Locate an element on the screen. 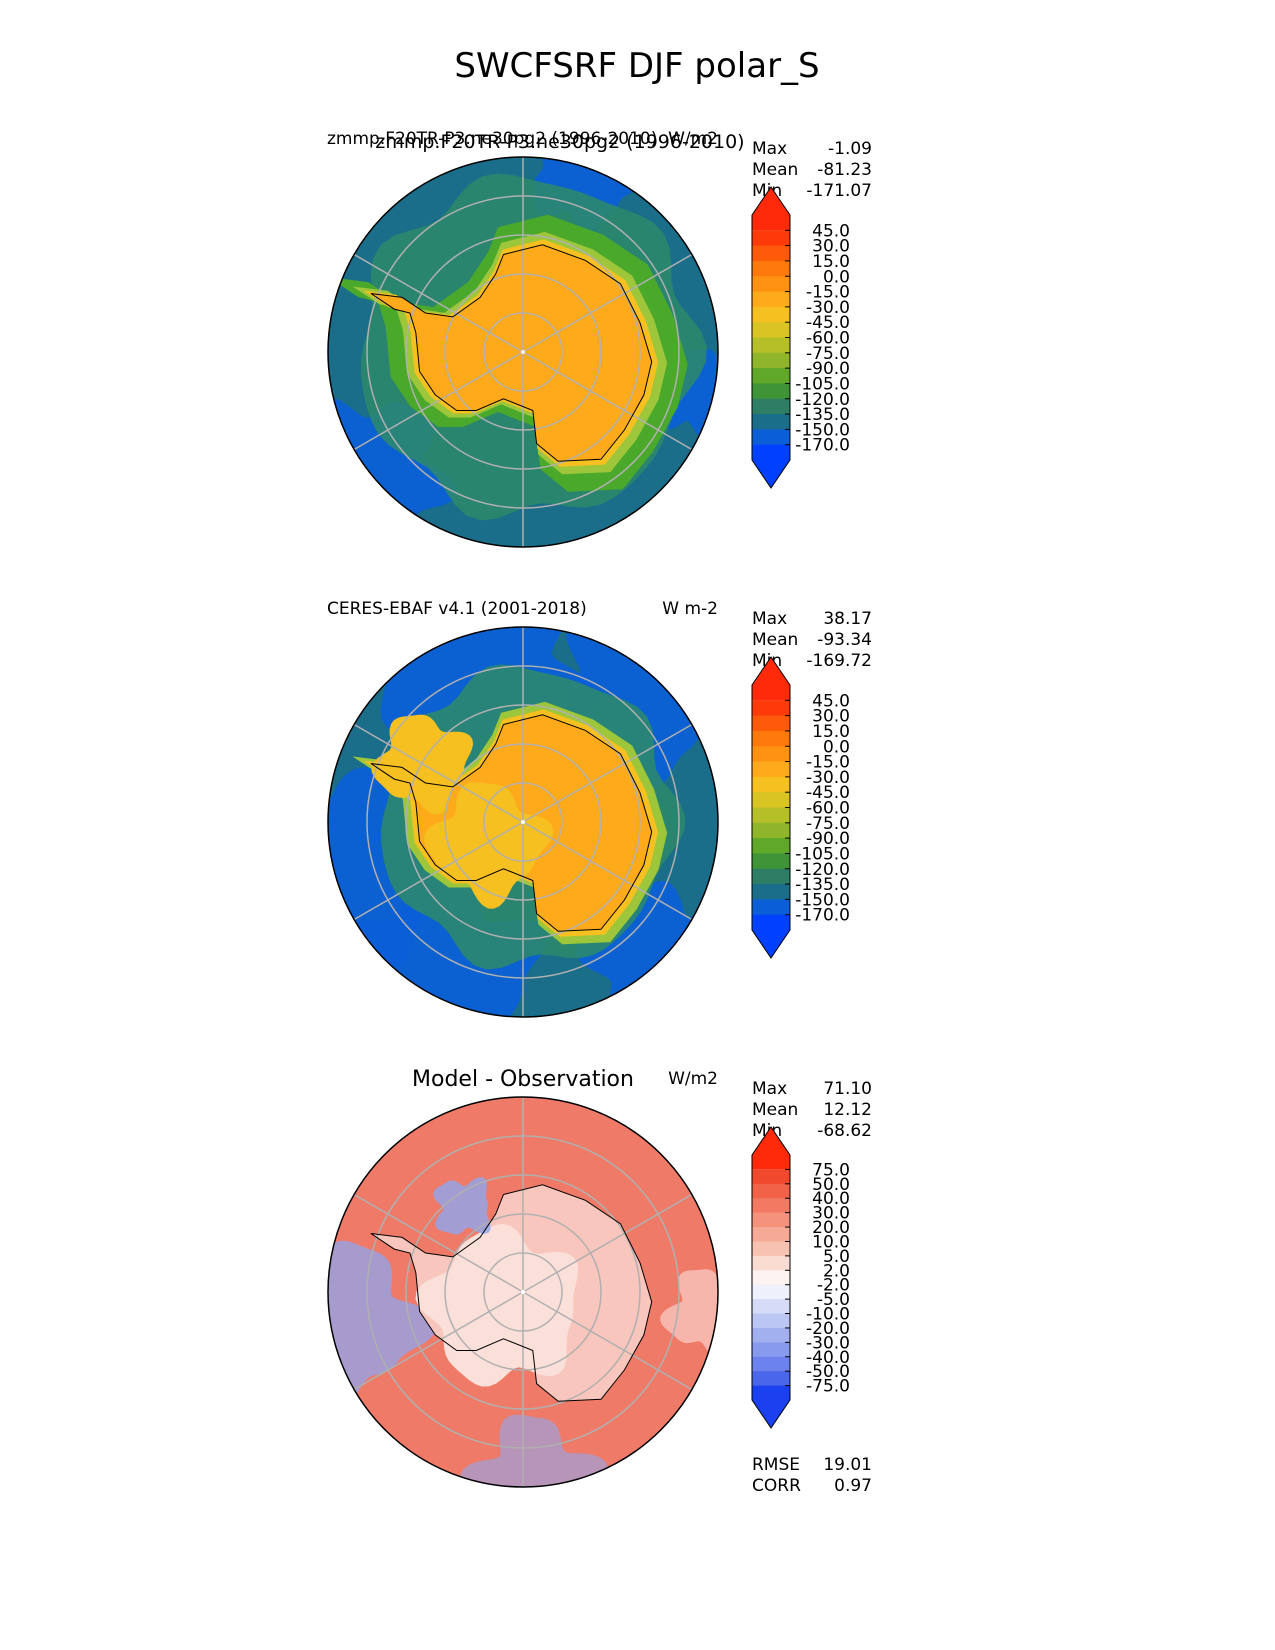  panel-title-center: Model - Observation is located at coordinates (523, 1079).